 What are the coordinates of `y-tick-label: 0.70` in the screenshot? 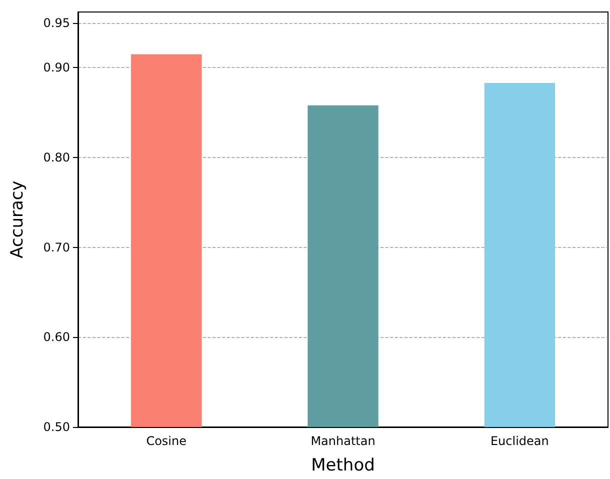 It's located at (56, 247).